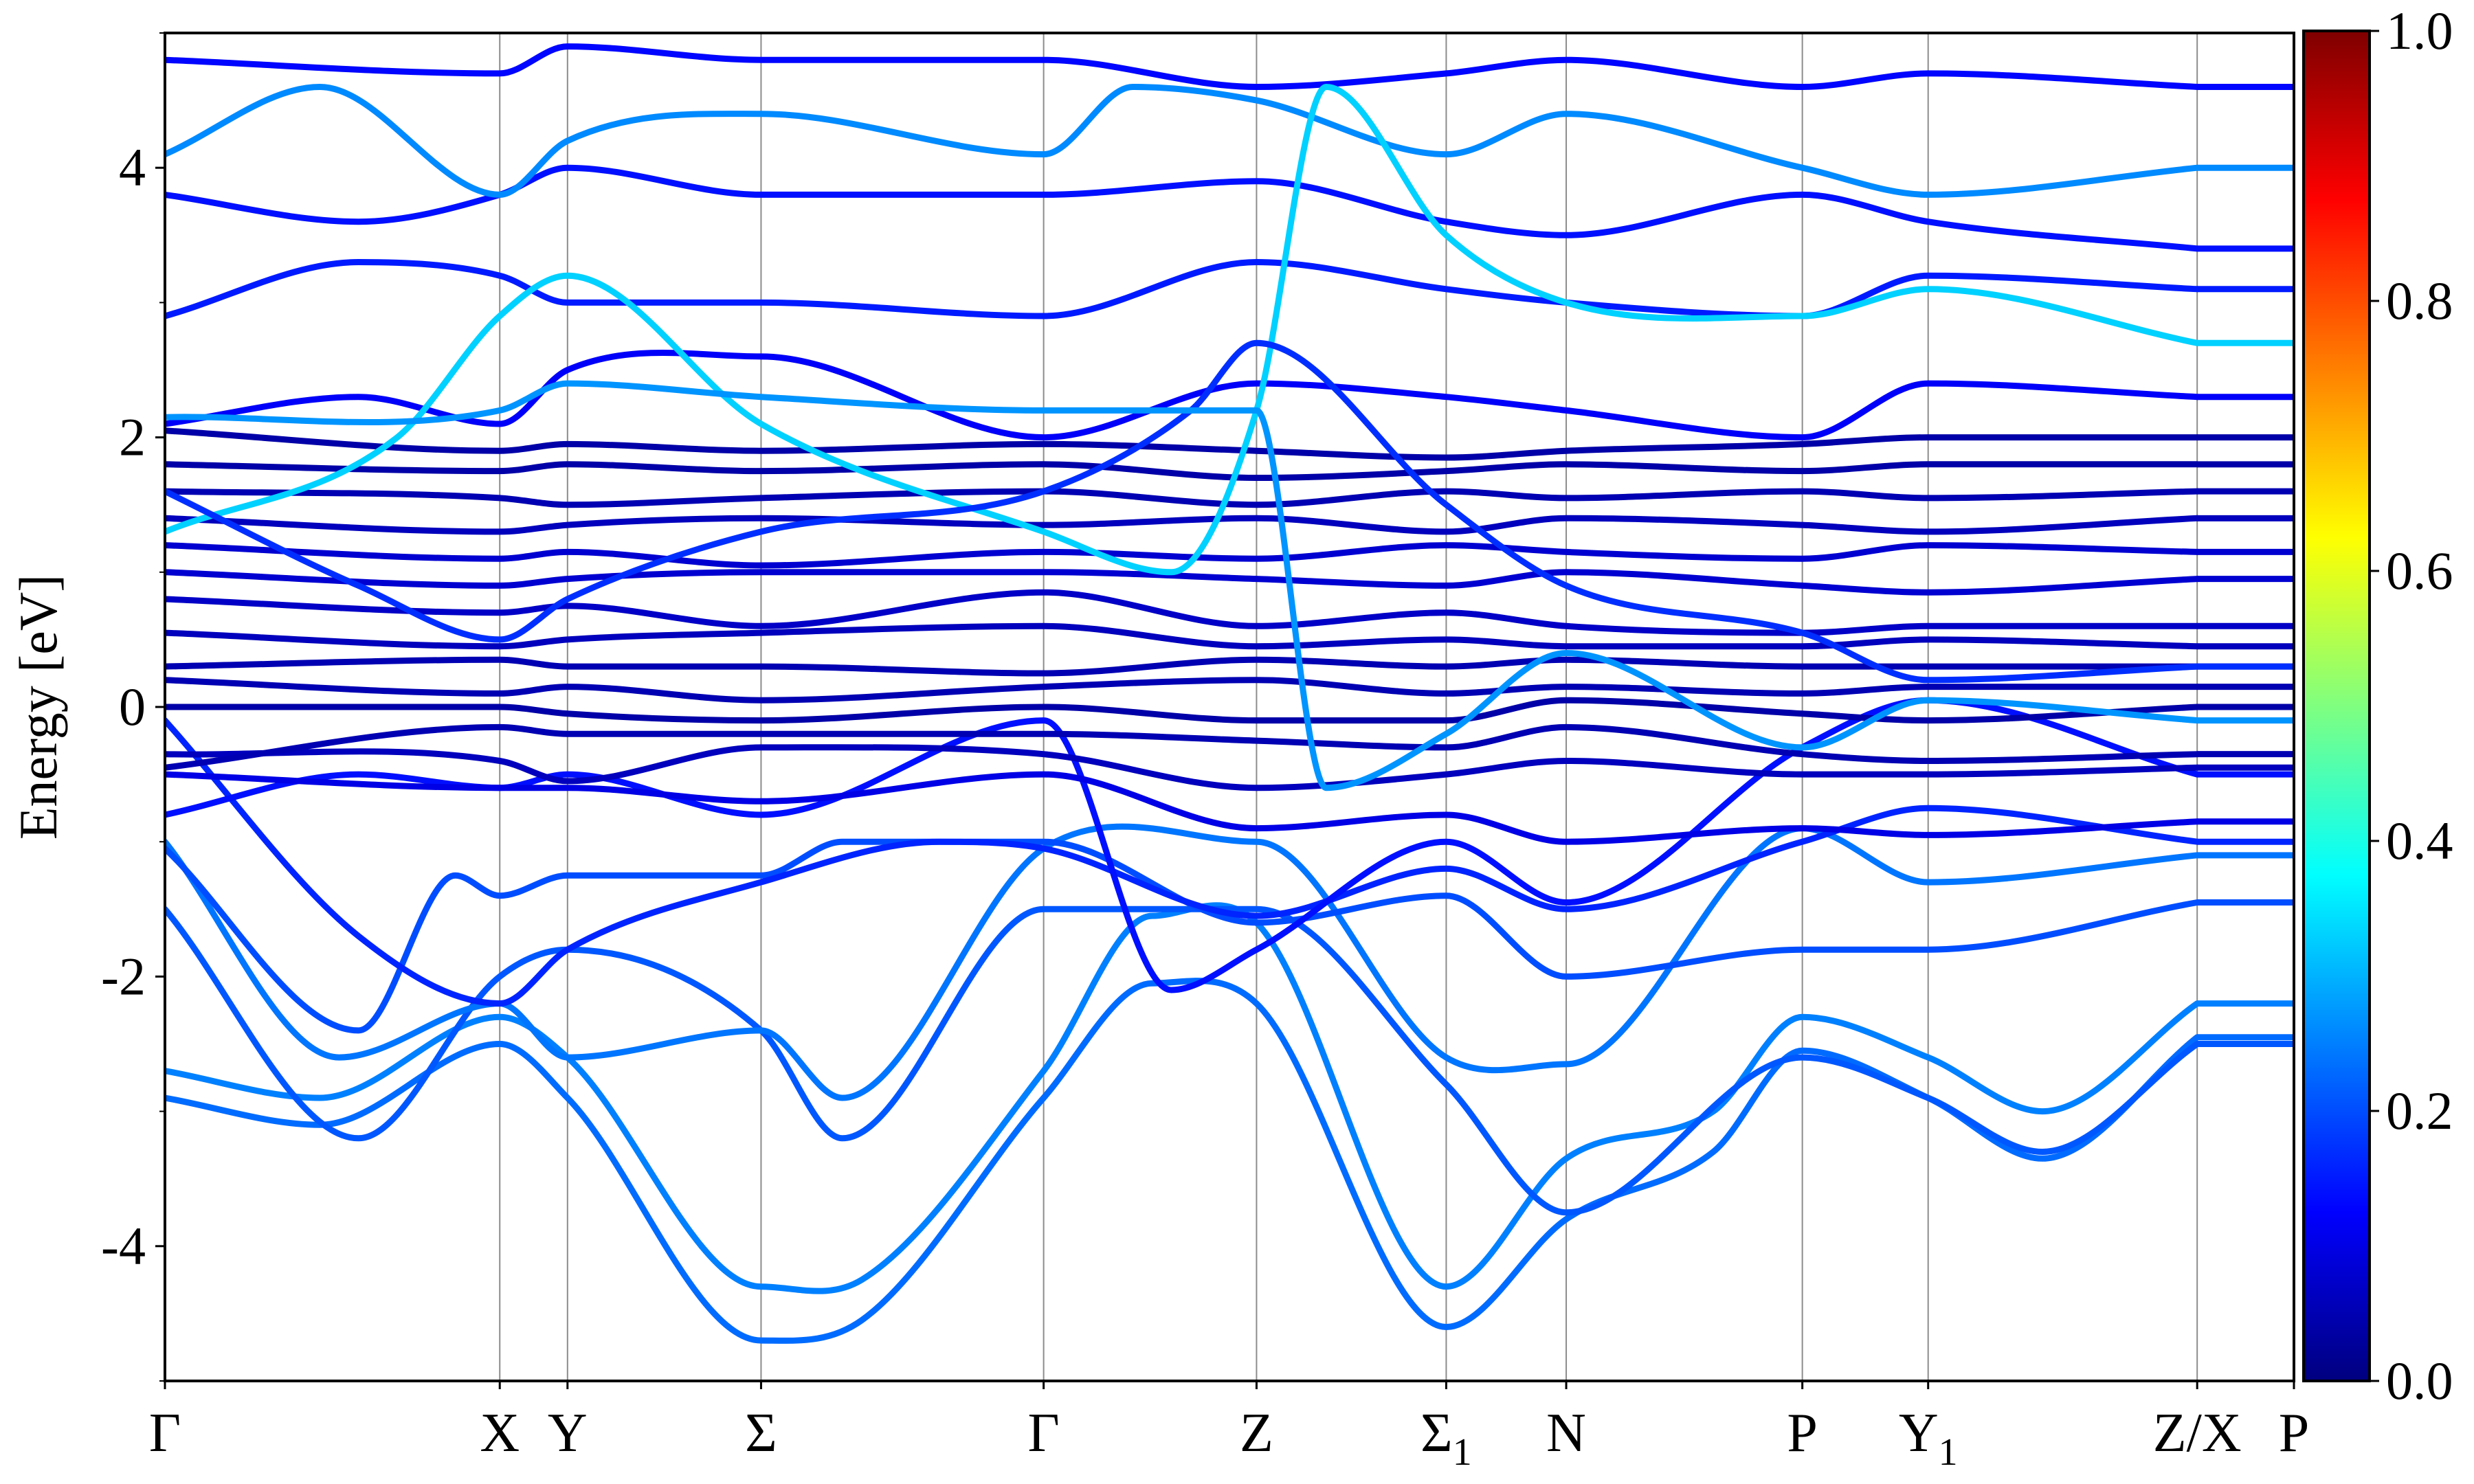 Image resolution: width=2474 pixels, height=1484 pixels. What do you see at coordinates (2419, 1110) in the screenshot?
I see `colorbar-tick-label: 0.2` at bounding box center [2419, 1110].